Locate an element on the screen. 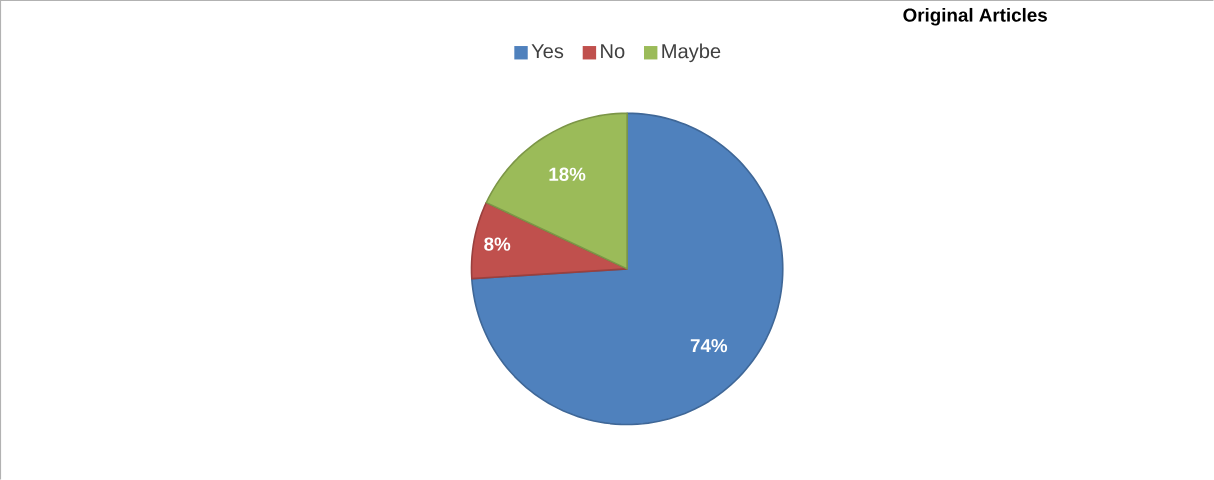 This screenshot has width=1214, height=480. data-label: 18% is located at coordinates (567, 174).